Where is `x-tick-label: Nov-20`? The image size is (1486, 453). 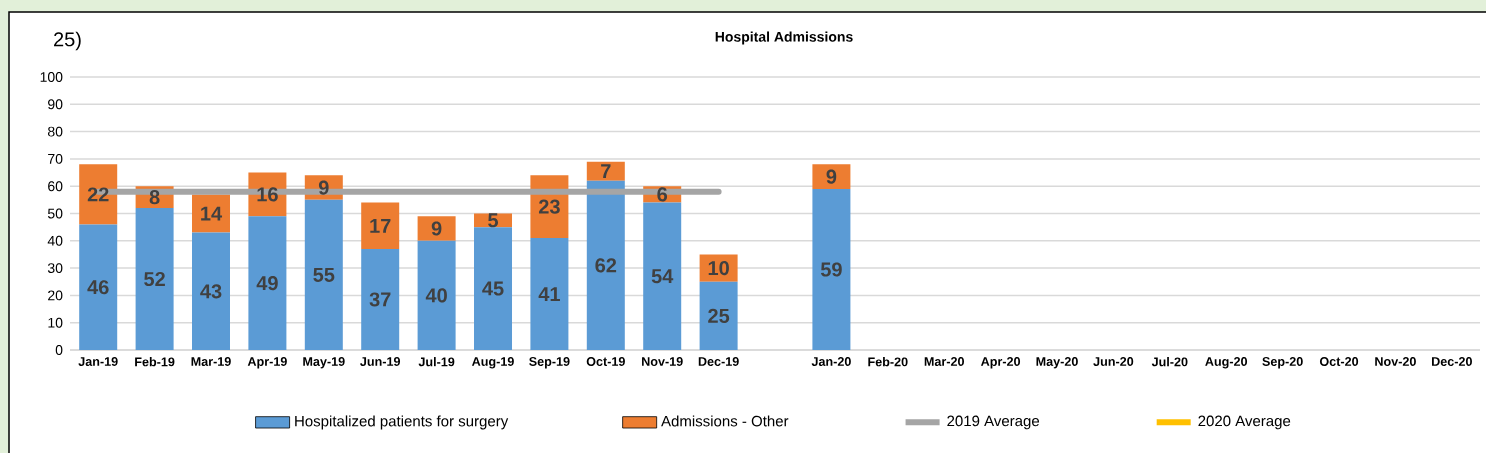 x-tick-label: Nov-20 is located at coordinates (1395, 361).